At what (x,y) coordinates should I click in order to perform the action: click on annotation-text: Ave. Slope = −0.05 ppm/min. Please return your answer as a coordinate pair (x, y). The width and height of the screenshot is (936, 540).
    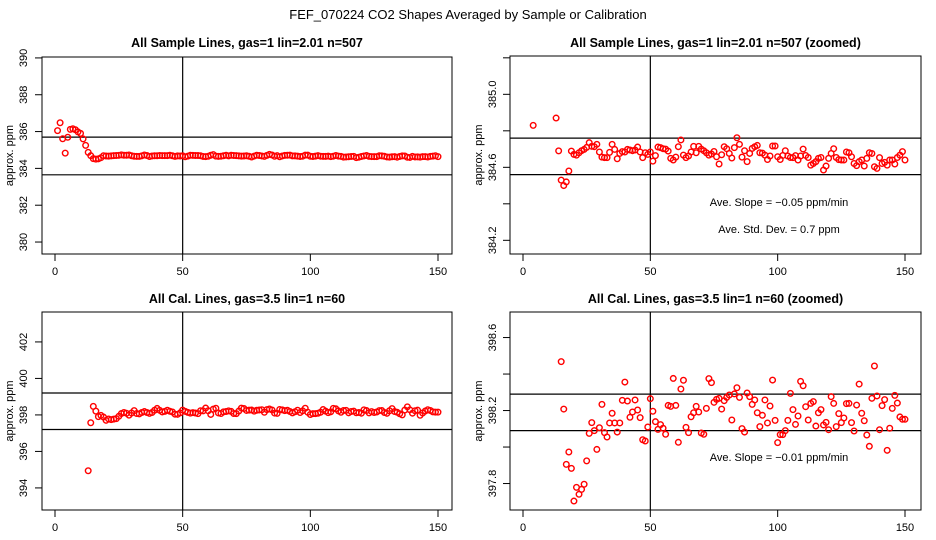
    Looking at the image, I should click on (779, 203).